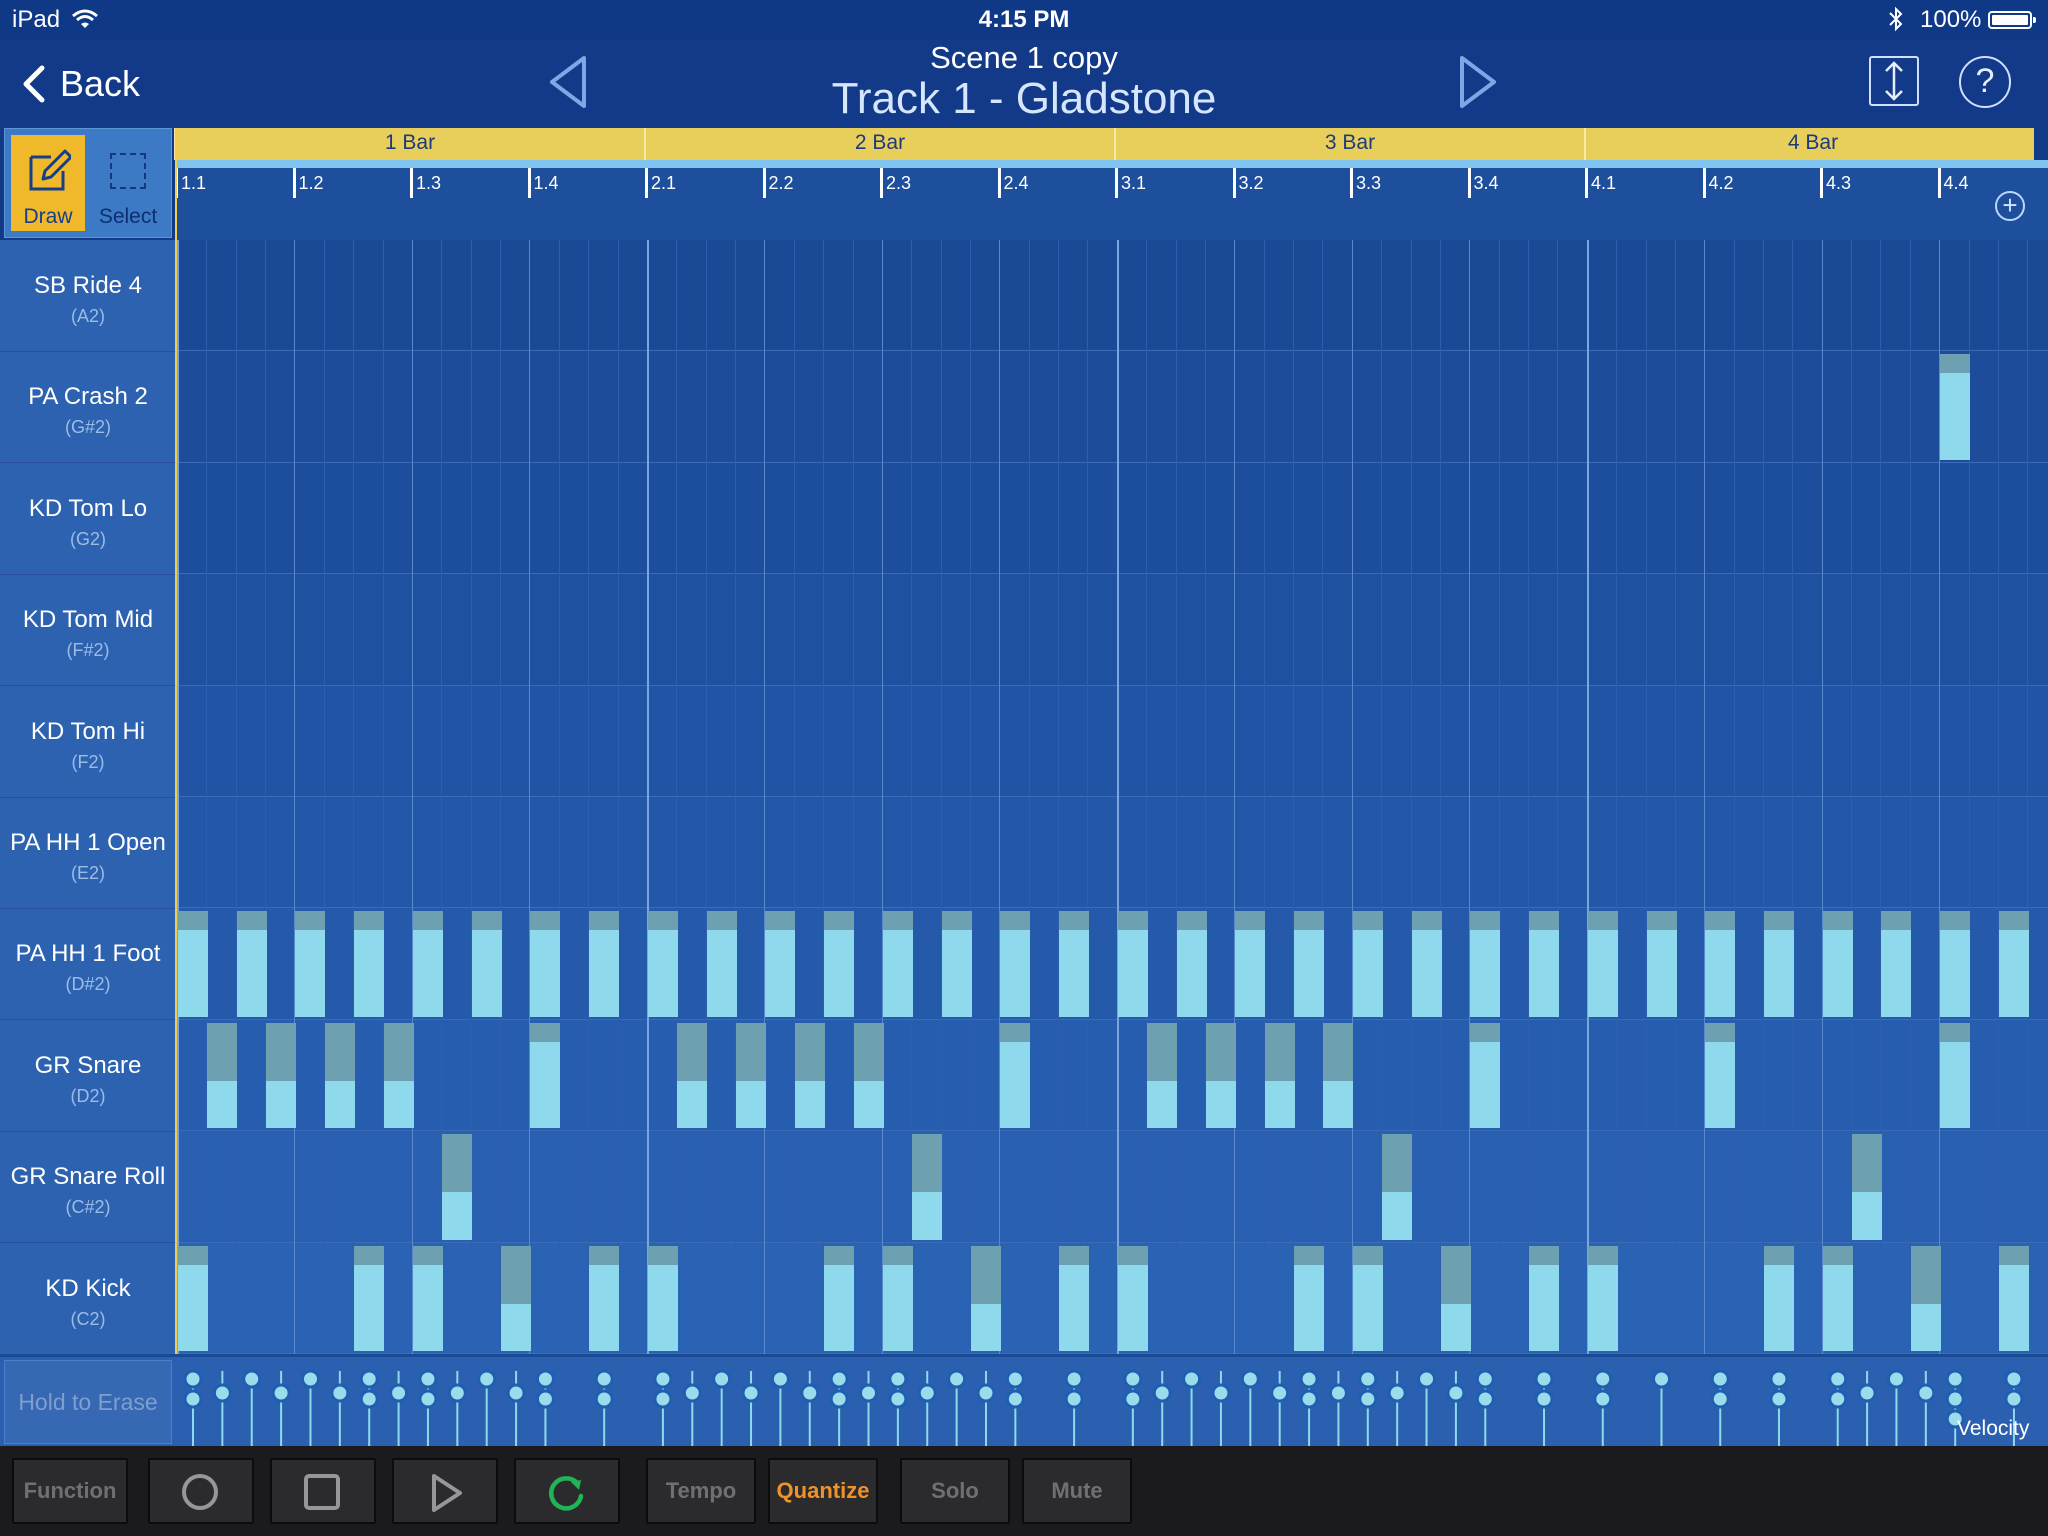  What do you see at coordinates (323, 1491) in the screenshot?
I see `stop-button` at bounding box center [323, 1491].